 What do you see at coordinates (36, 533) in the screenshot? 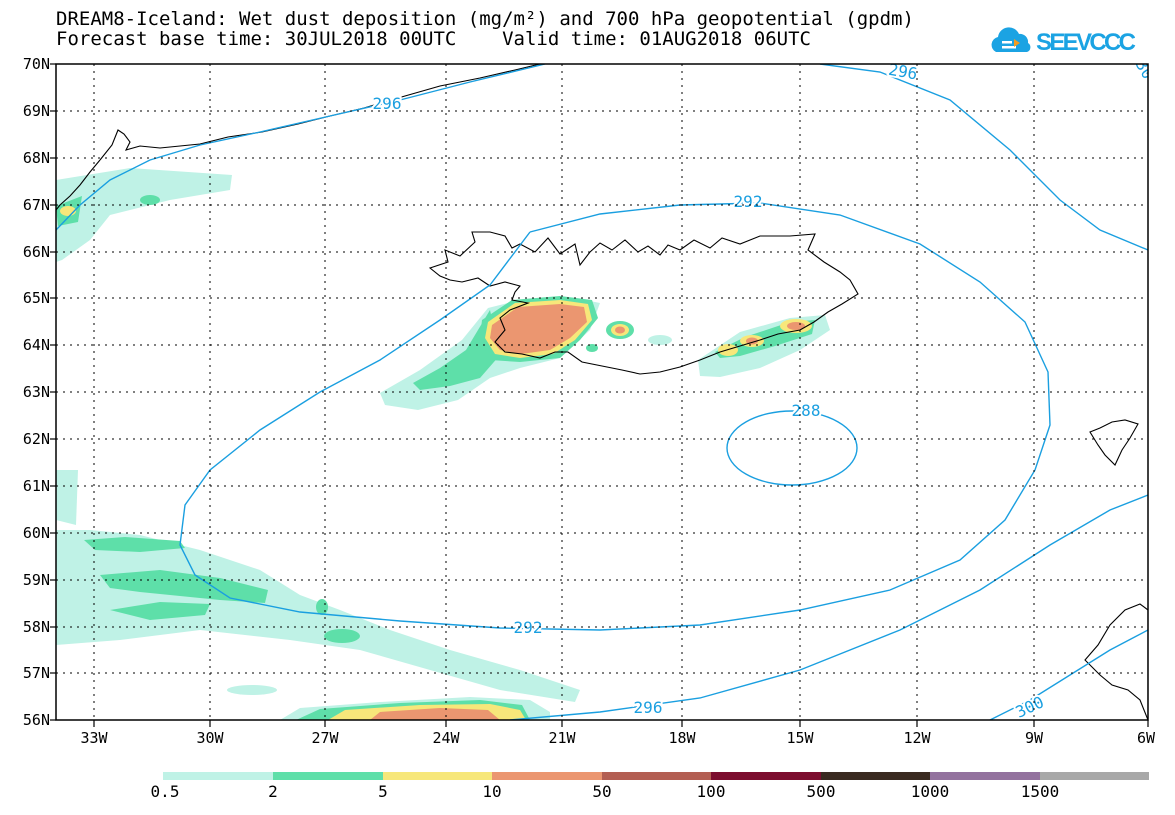
I see `lat-label: 60N` at bounding box center [36, 533].